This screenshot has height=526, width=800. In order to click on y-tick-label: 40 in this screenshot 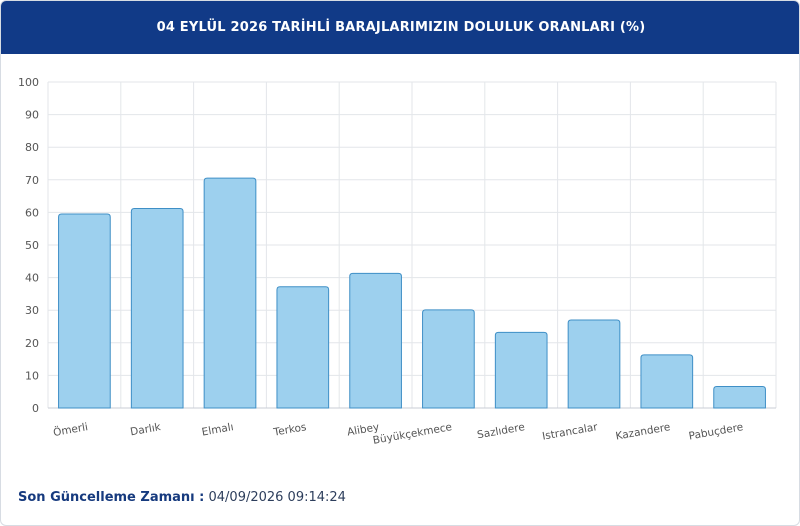, I will do `click(32, 278)`.